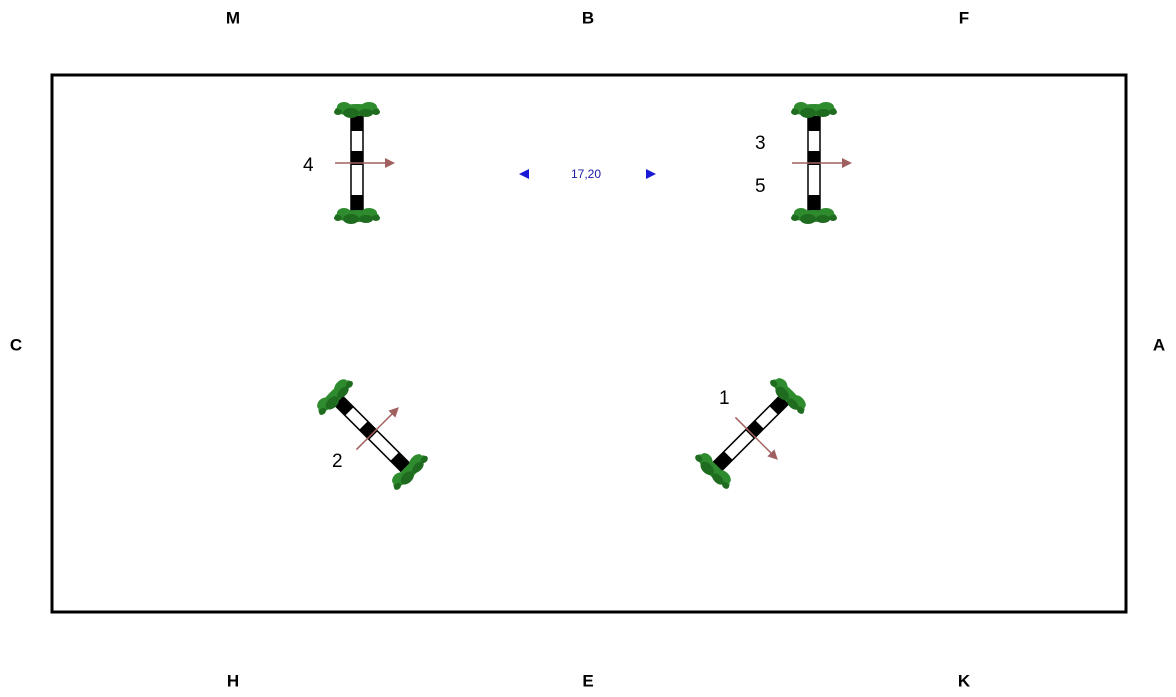  What do you see at coordinates (724, 398) in the screenshot?
I see `jump-number: 1` at bounding box center [724, 398].